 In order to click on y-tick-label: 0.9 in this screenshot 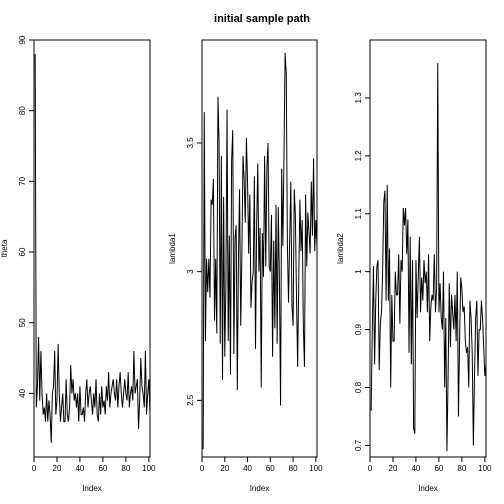, I will do `click(358, 329)`.